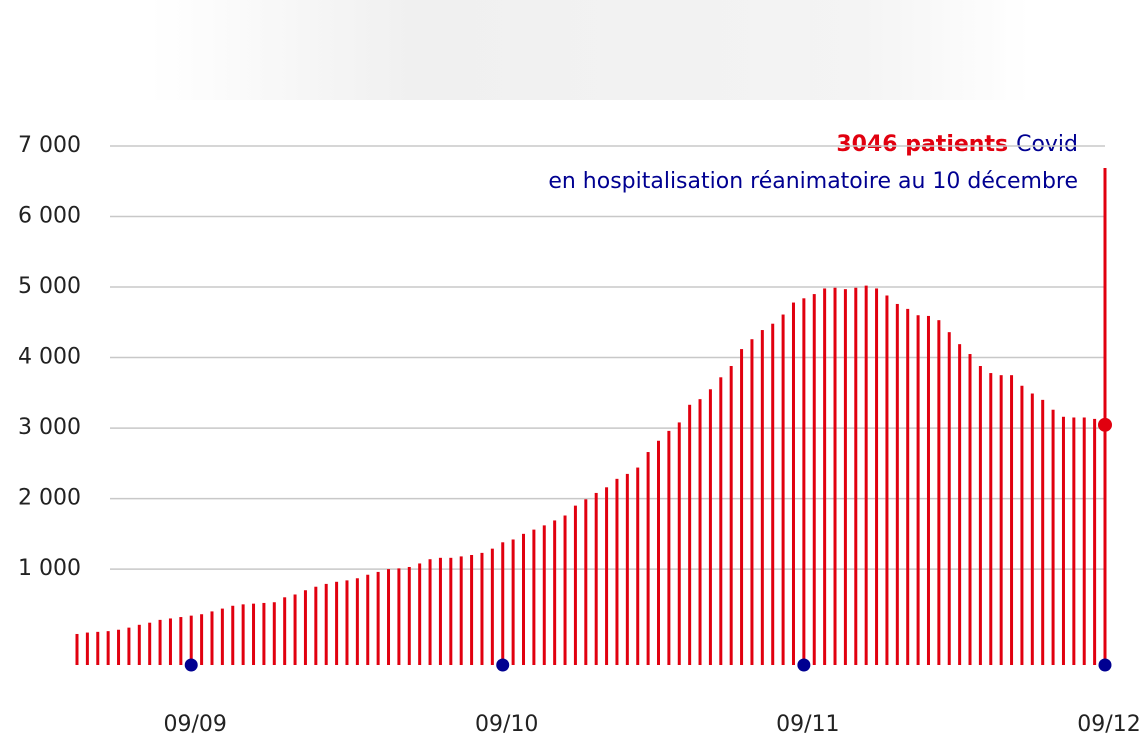 The width and height of the screenshot is (1148, 745). What do you see at coordinates (1047, 144) in the screenshot?
I see `annotation-text: Covid` at bounding box center [1047, 144].